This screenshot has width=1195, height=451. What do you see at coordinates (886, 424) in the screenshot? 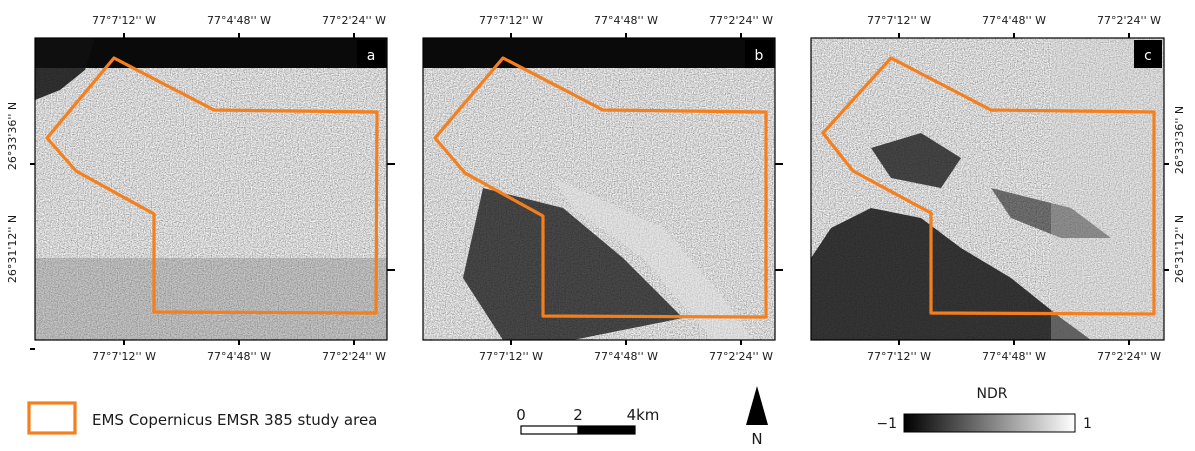
I see `ndr-colorbar-min: −1` at bounding box center [886, 424].